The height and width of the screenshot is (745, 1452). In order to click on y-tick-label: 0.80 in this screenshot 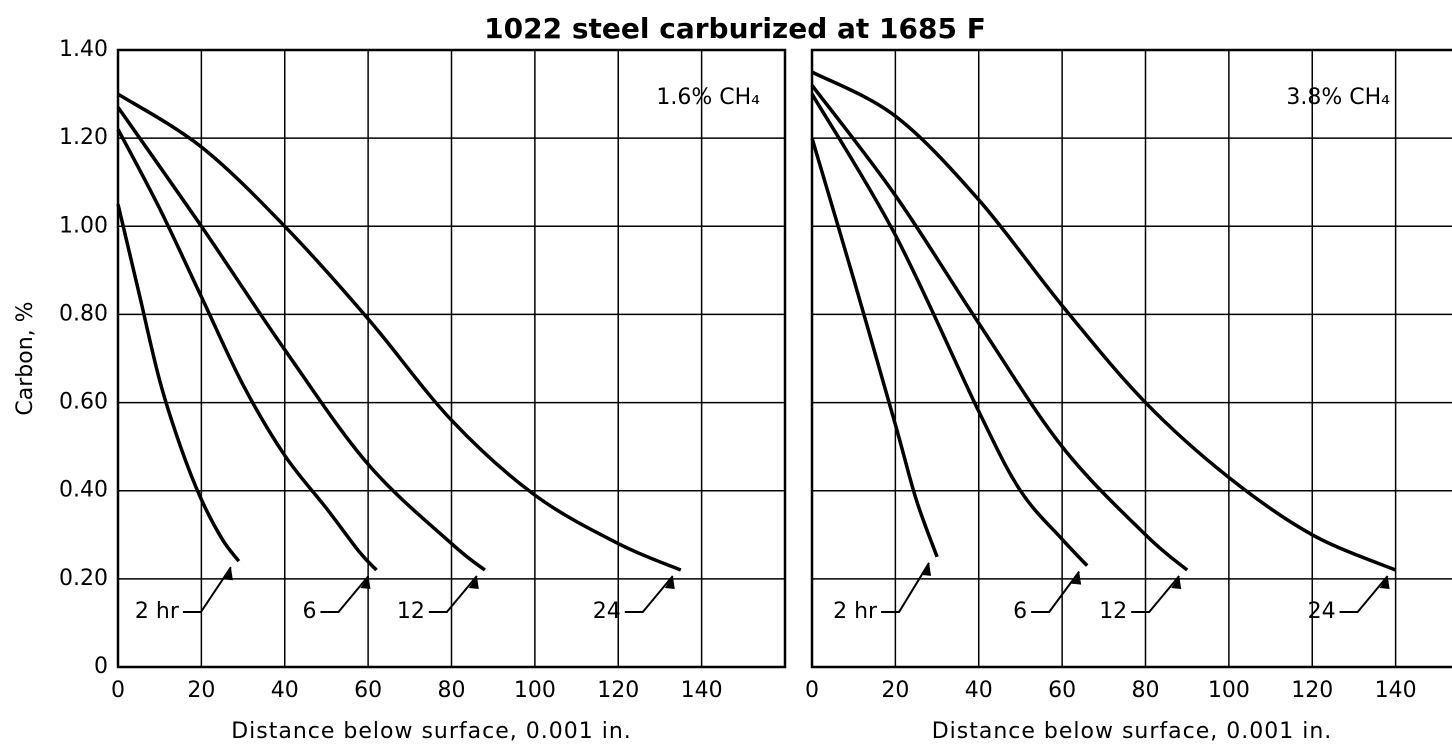, I will do `click(83, 313)`.